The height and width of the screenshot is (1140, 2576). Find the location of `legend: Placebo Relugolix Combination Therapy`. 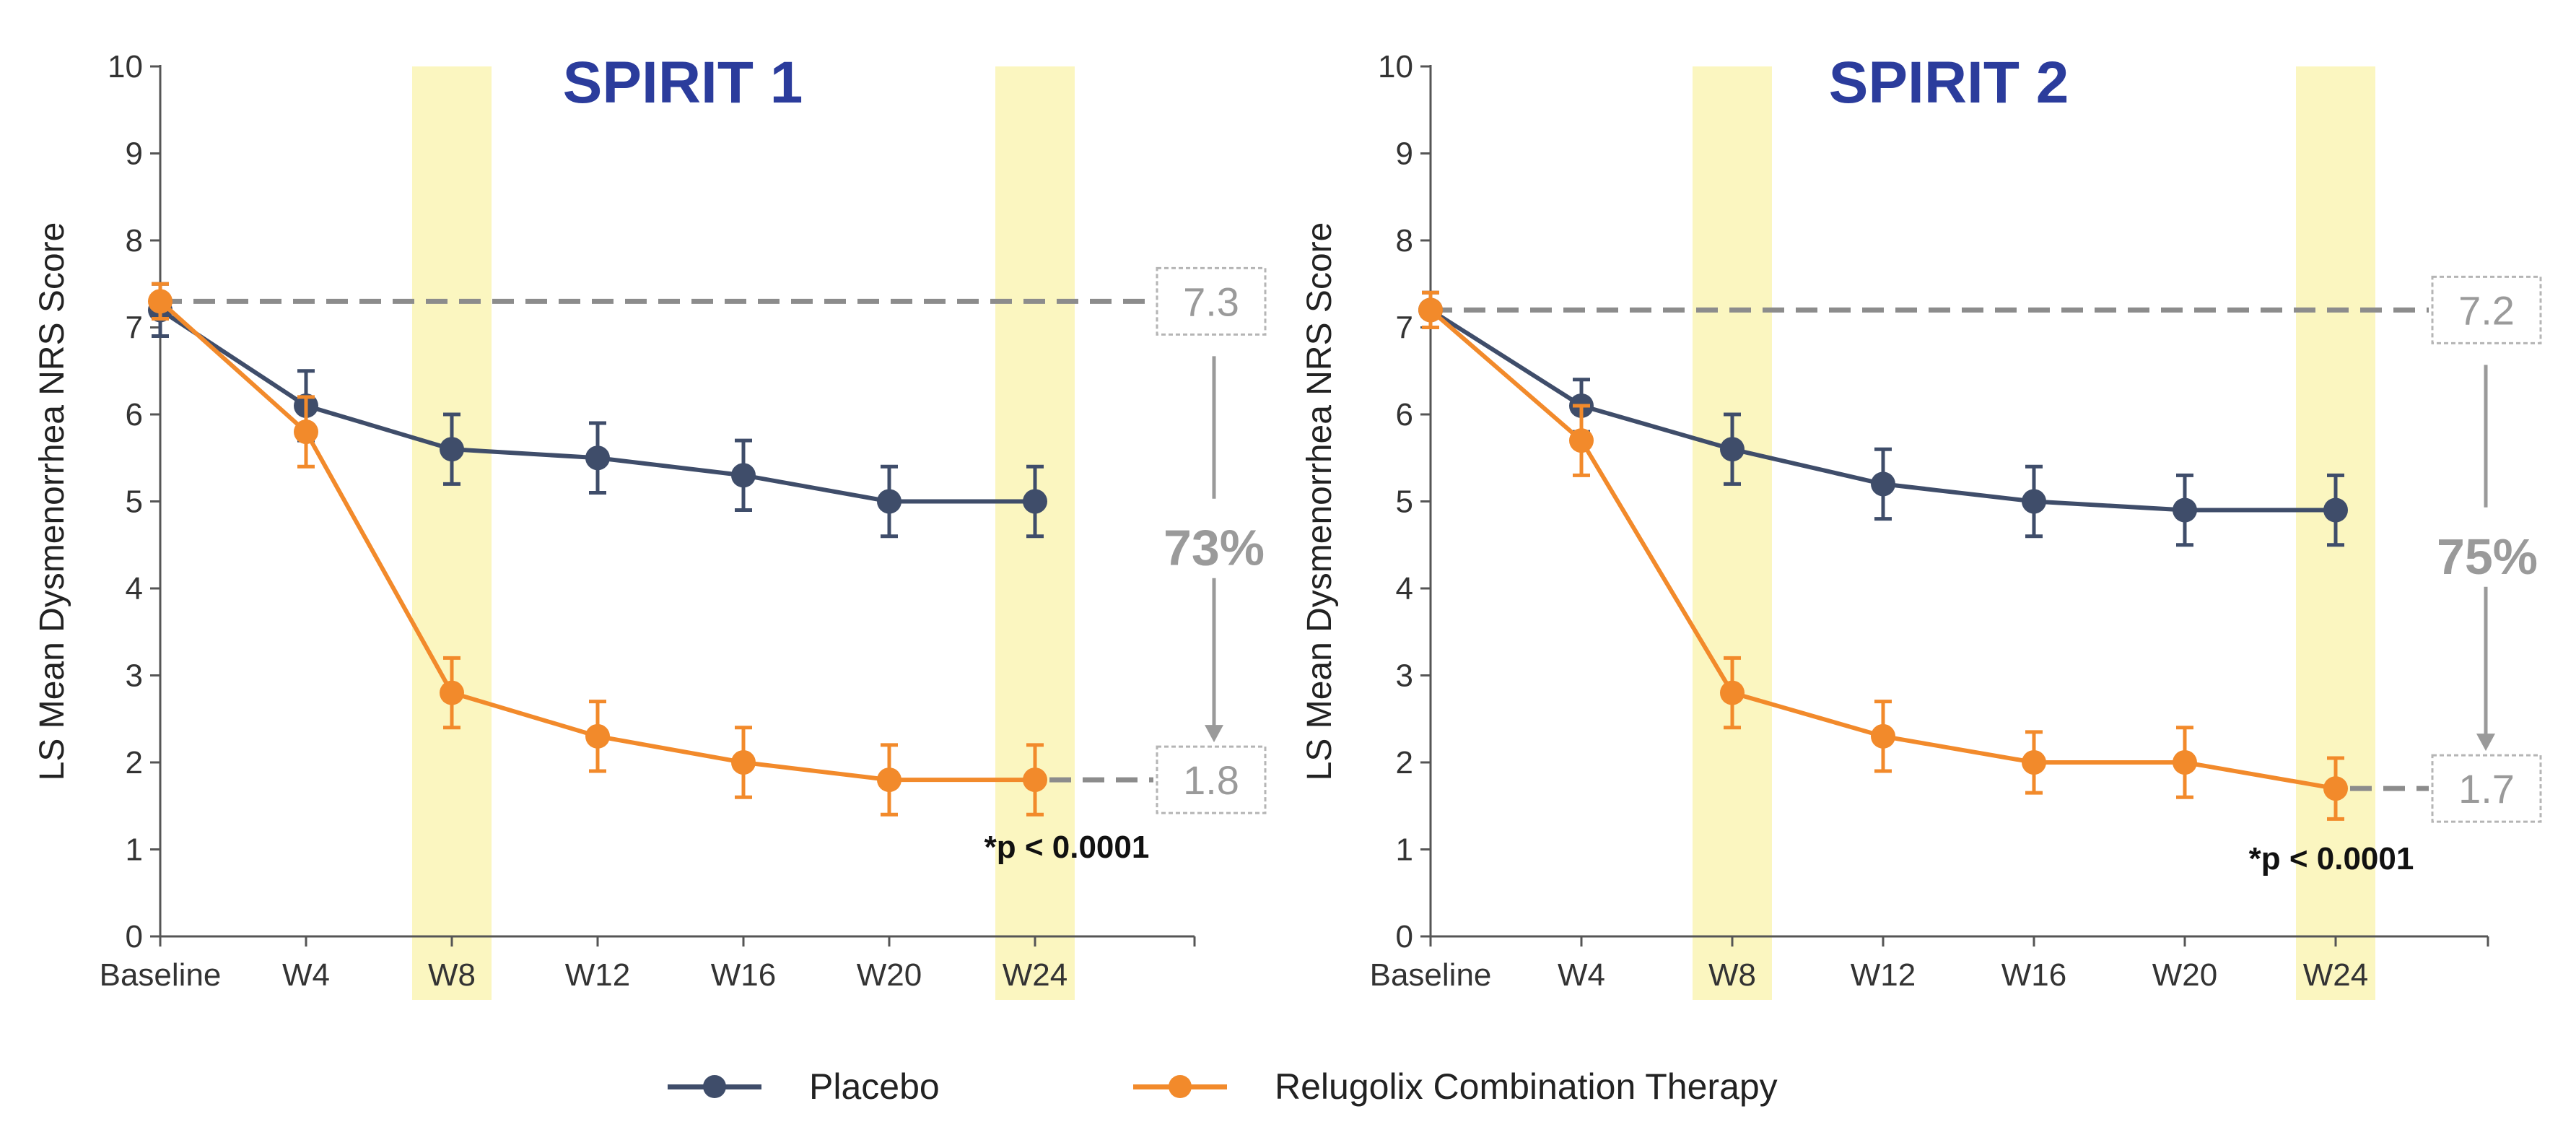

legend: Placebo Relugolix Combination Therapy is located at coordinates (1288, 1086).